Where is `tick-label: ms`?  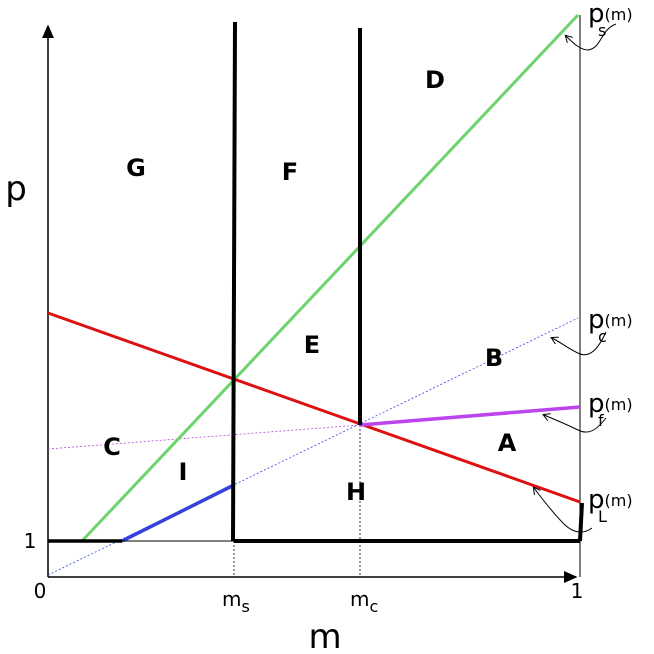 tick-label: ms is located at coordinates (236, 601).